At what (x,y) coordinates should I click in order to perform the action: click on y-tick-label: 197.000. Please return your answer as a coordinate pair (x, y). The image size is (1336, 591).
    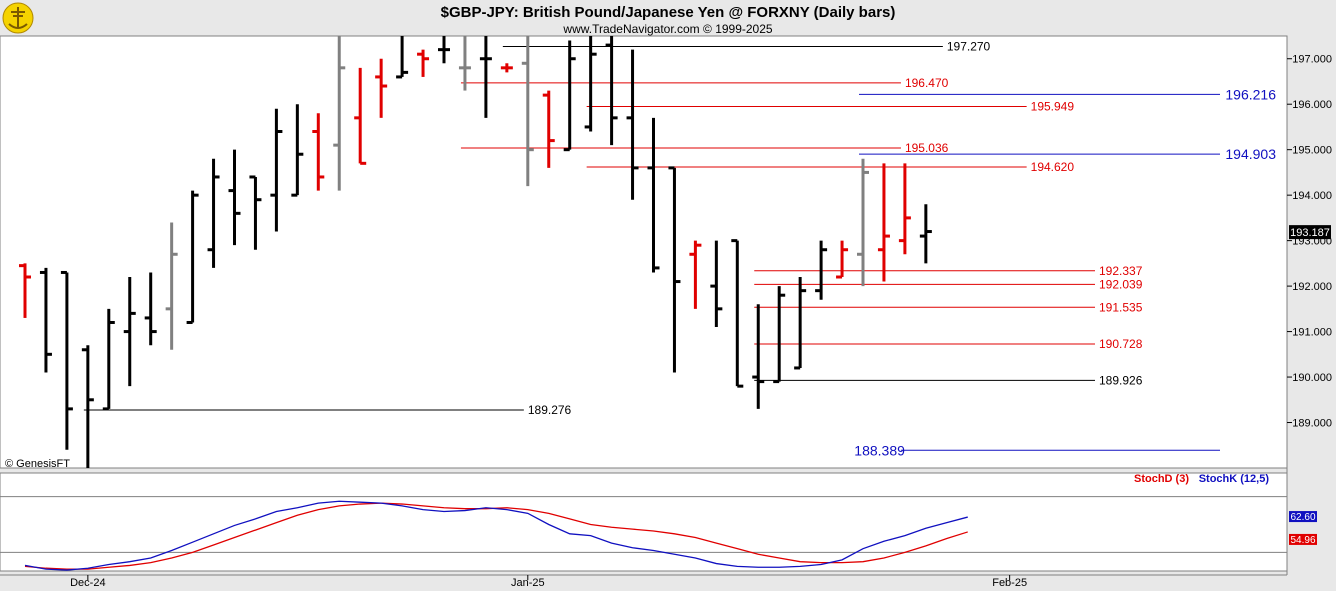
    Looking at the image, I should click on (1312, 60).